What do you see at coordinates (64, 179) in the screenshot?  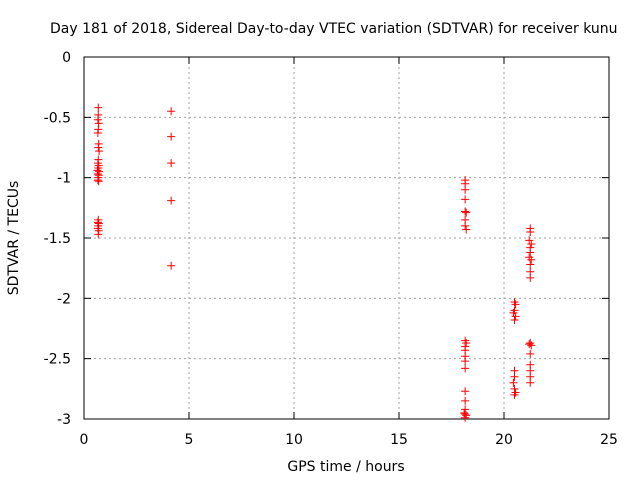 I see `y-tick-label: -1` at bounding box center [64, 179].